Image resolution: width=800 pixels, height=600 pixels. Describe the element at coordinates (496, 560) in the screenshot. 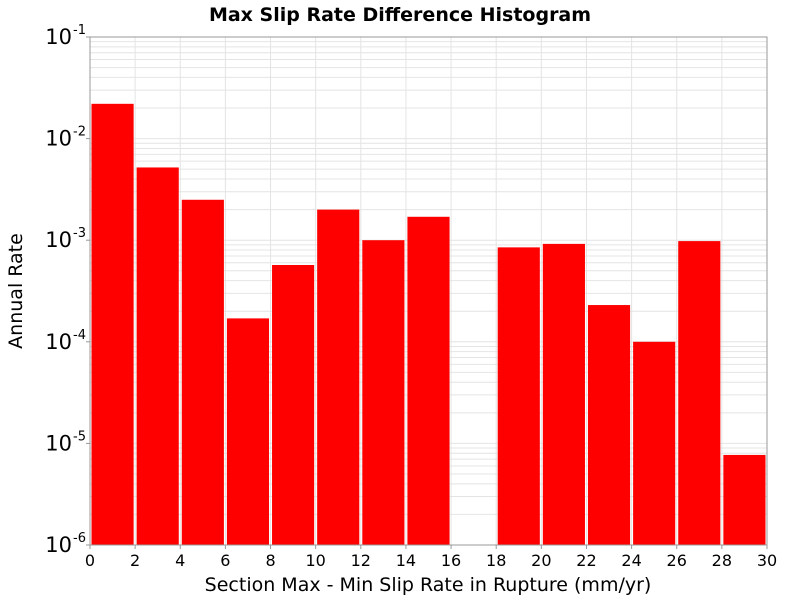

I see `x-tick-label: 18` at that location.